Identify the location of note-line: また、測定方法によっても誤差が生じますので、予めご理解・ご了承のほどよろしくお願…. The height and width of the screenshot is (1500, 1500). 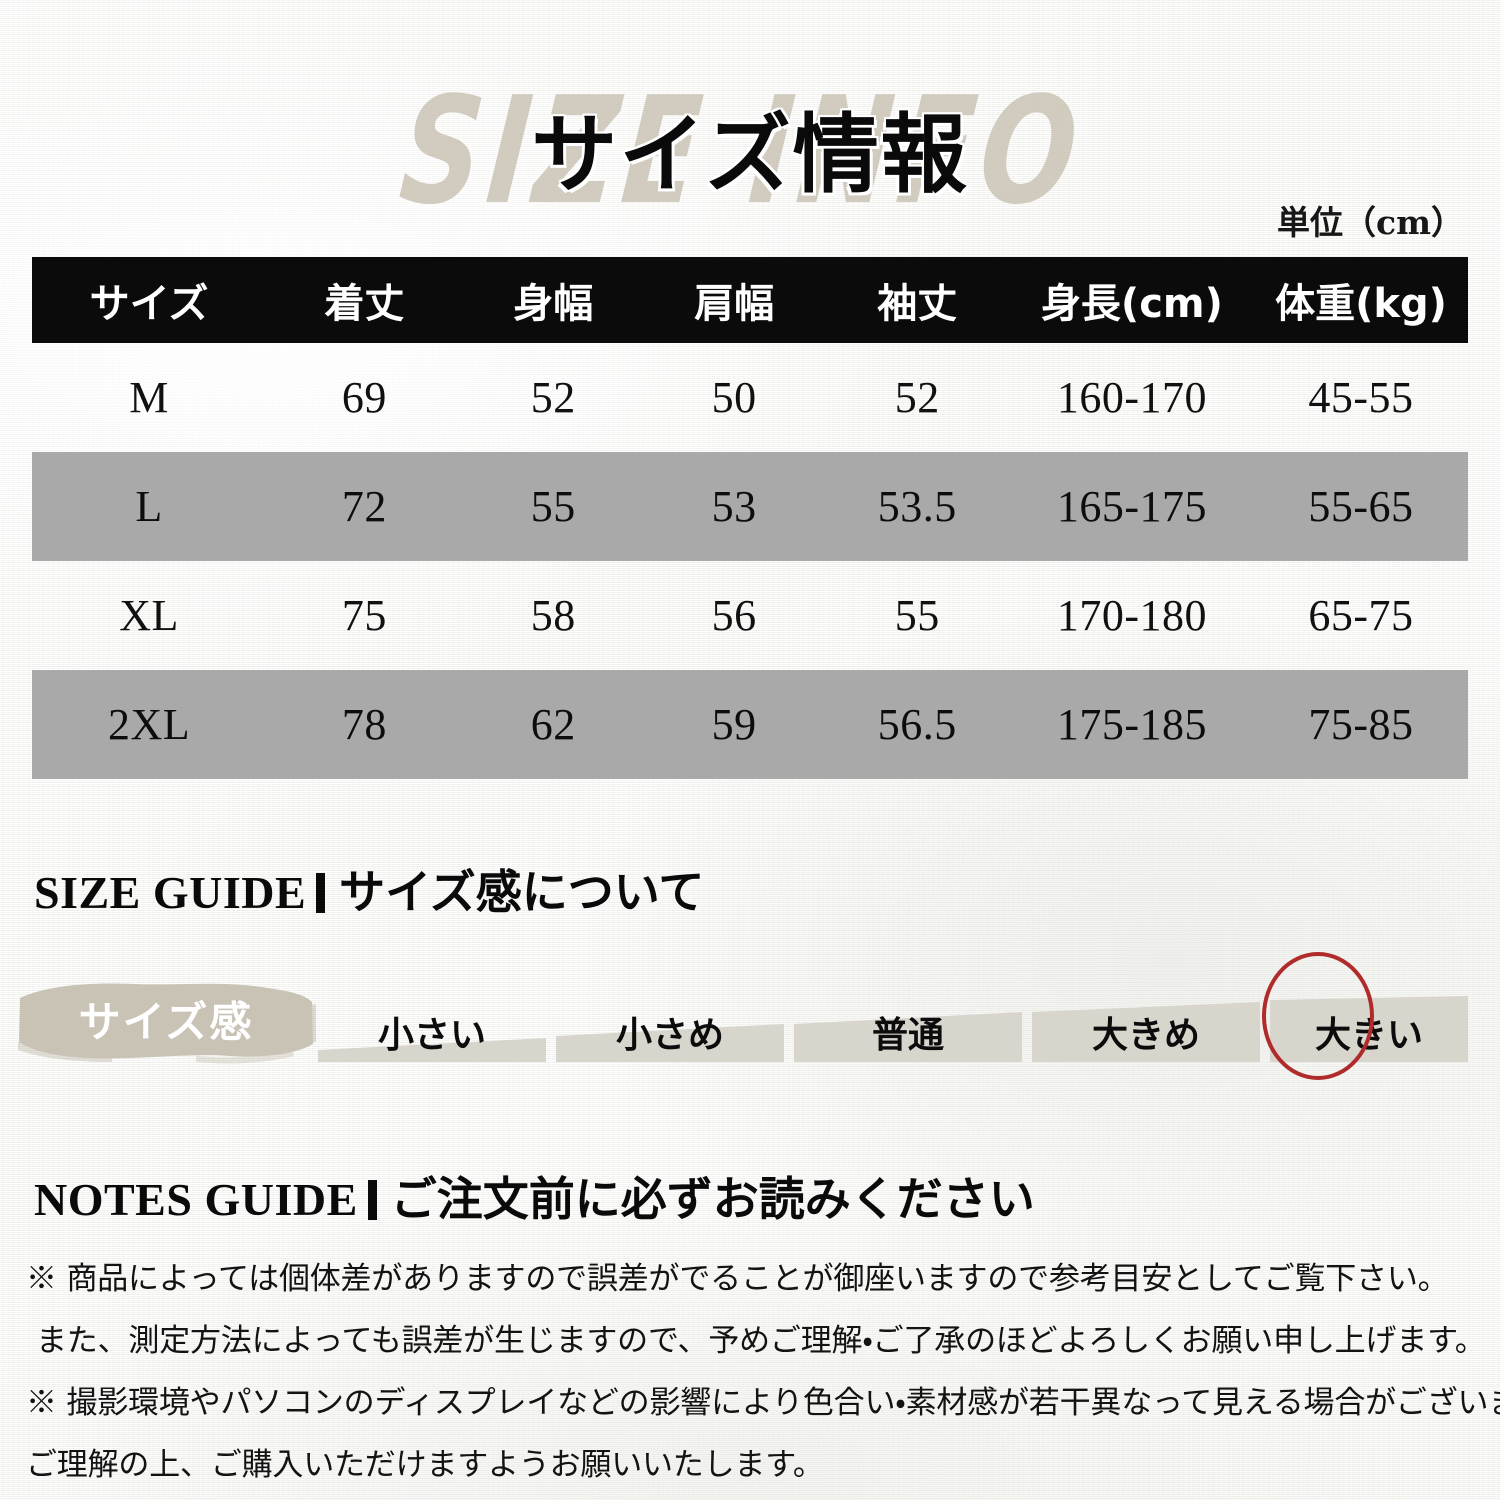
(761, 1341).